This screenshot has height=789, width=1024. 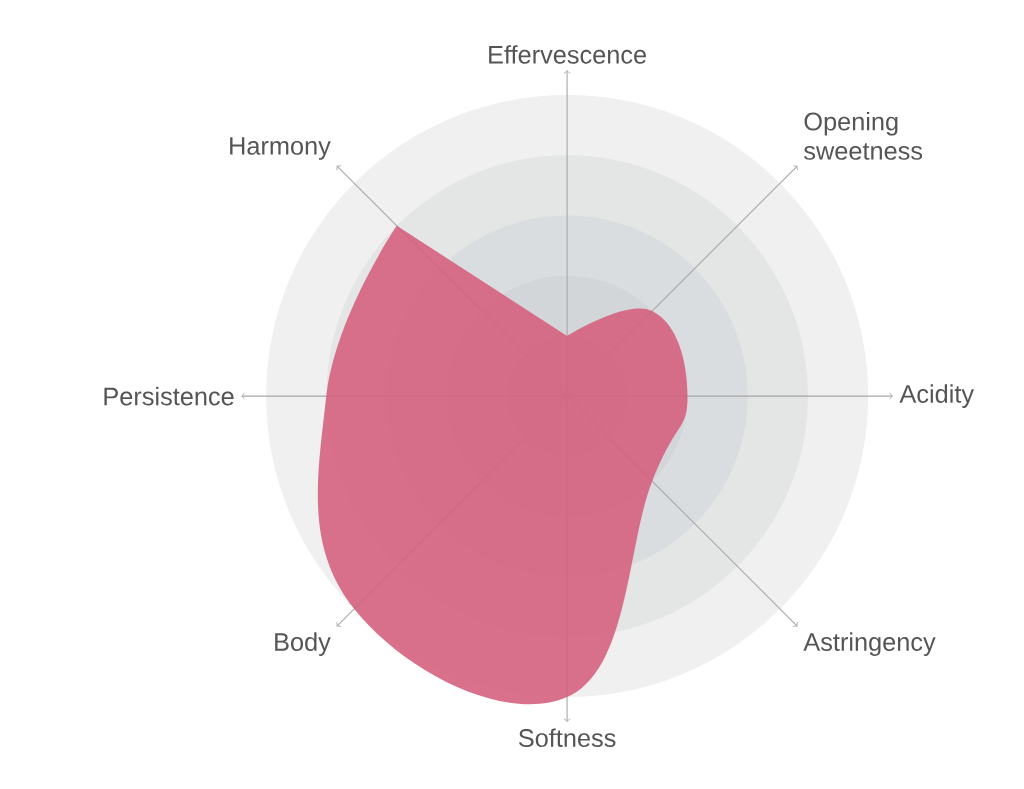 What do you see at coordinates (567, 54) in the screenshot?
I see `spoke-label: Effervescence` at bounding box center [567, 54].